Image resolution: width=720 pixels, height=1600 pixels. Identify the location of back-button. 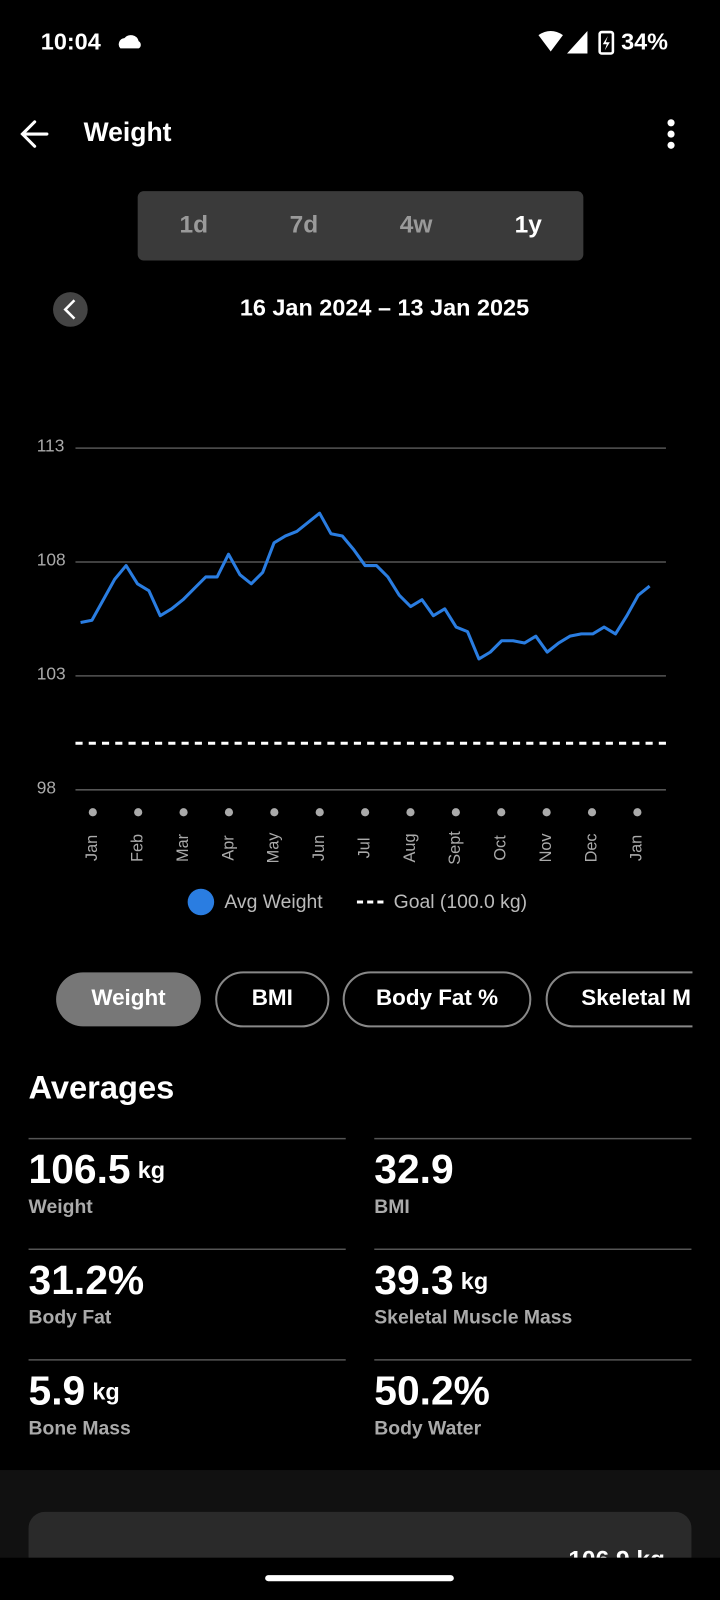
(34, 134).